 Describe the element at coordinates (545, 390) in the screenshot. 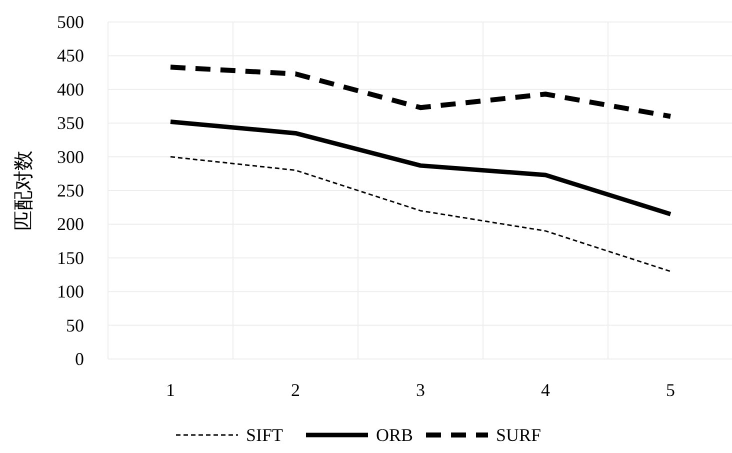

I see `x-tick-label: 4` at that location.